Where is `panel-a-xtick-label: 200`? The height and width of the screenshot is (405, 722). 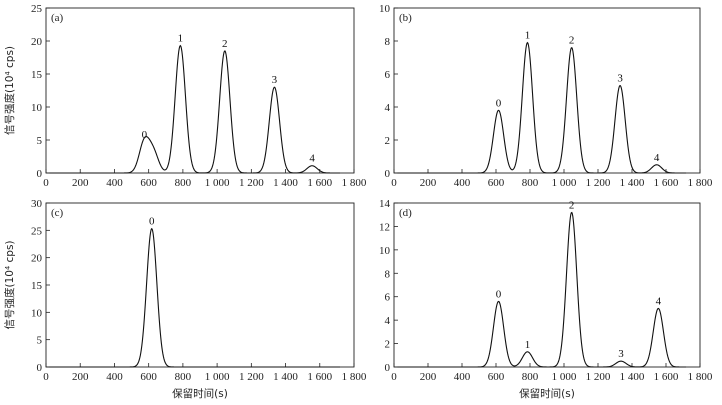
panel-a-xtick-label: 200 is located at coordinates (80, 183).